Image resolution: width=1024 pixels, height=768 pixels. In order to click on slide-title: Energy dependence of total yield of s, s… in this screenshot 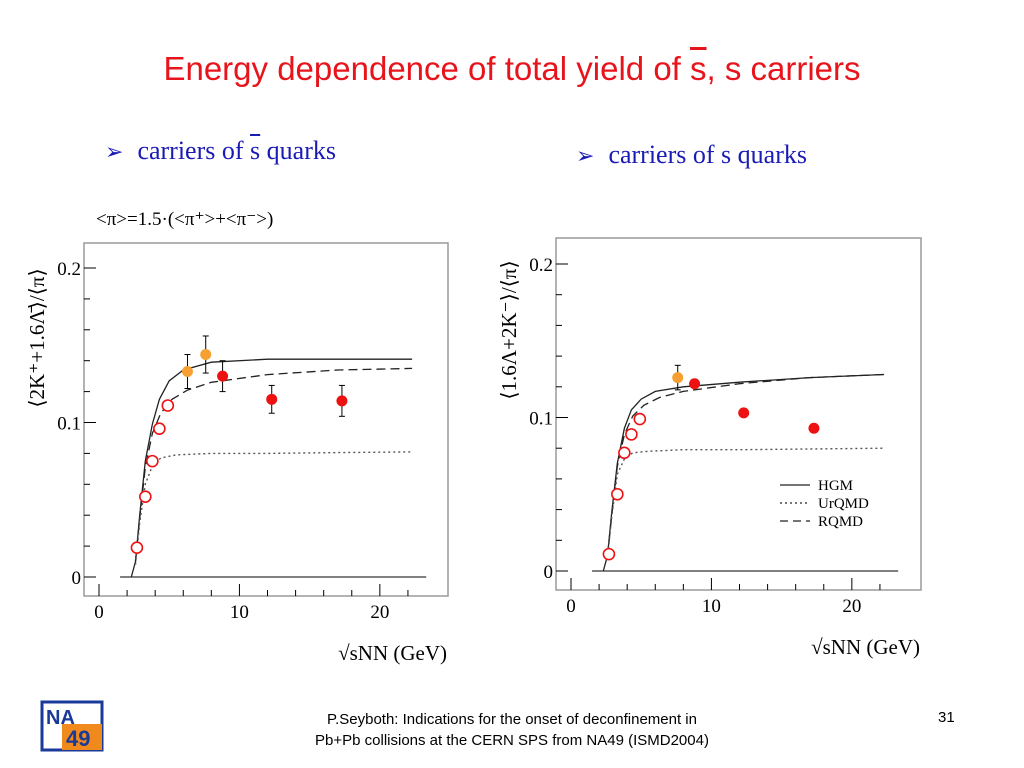, I will do `click(512, 68)`.